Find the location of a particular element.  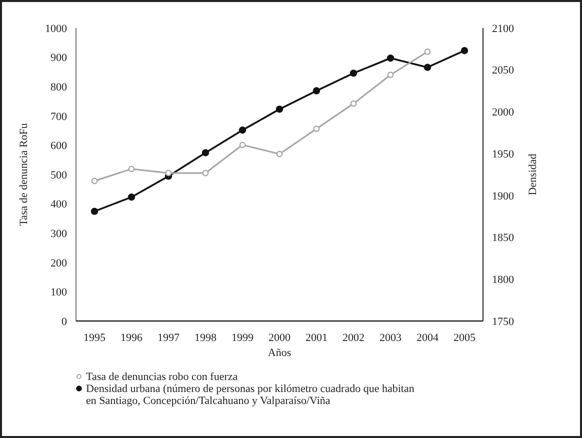

x-tick-label: 1997 is located at coordinates (169, 338).